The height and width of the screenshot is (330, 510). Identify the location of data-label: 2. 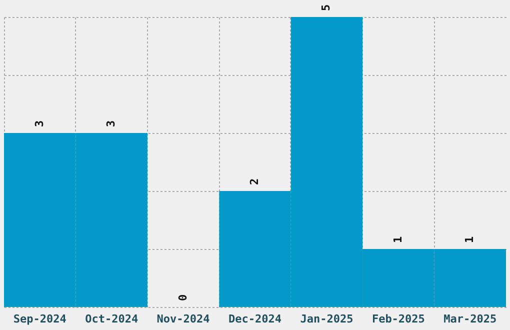
(254, 181).